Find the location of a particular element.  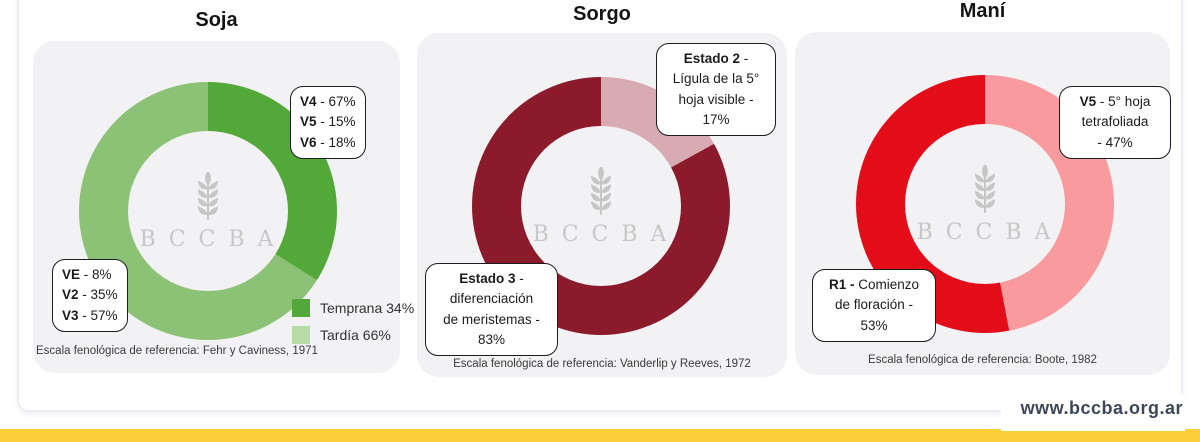

legend-swatch-tardia is located at coordinates (301, 335).